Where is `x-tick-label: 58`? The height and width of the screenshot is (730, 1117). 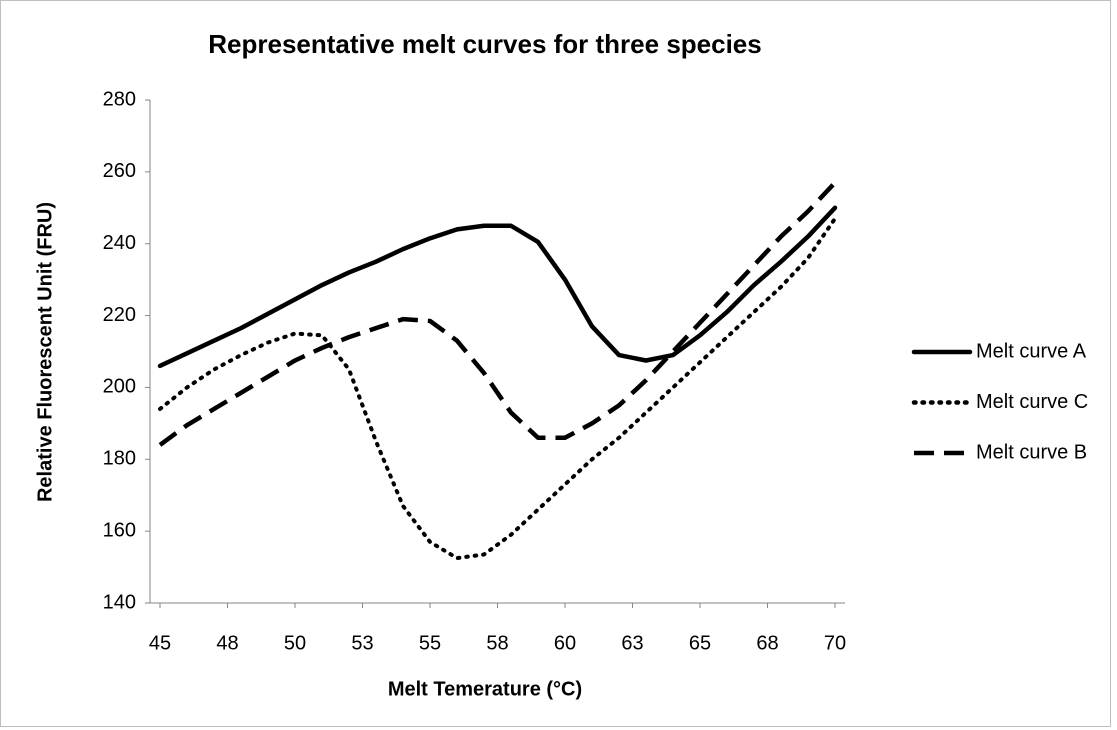
x-tick-label: 58 is located at coordinates (497, 643).